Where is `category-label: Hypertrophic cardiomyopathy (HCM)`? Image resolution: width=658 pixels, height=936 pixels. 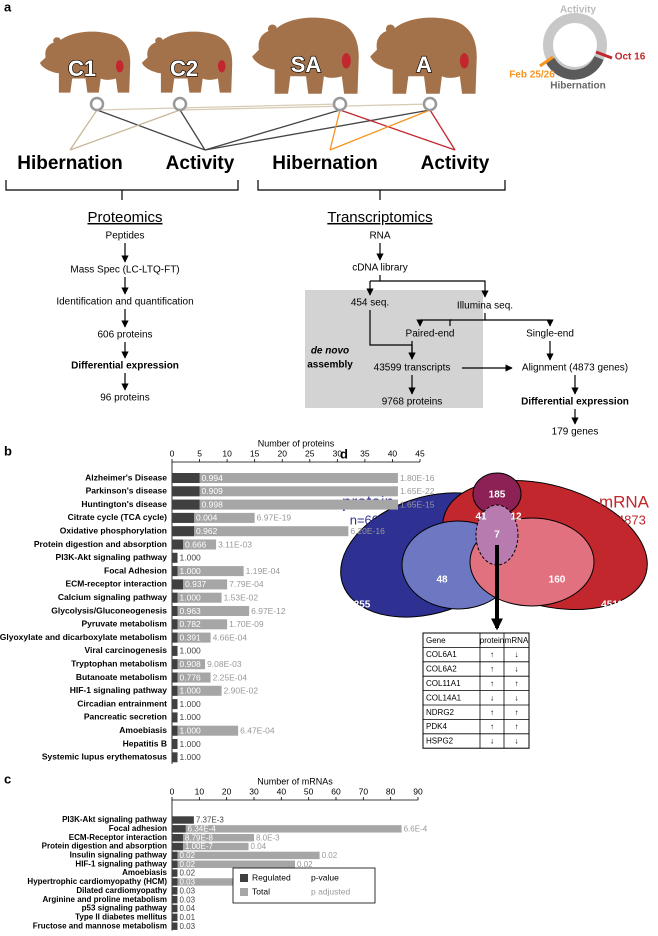 category-label: Hypertrophic cardiomyopathy (HCM) is located at coordinates (97, 881).